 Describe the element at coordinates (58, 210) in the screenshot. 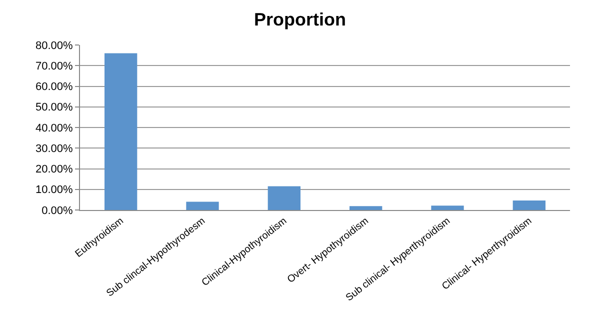

I see `y-tick-label: 0.00%` at that location.